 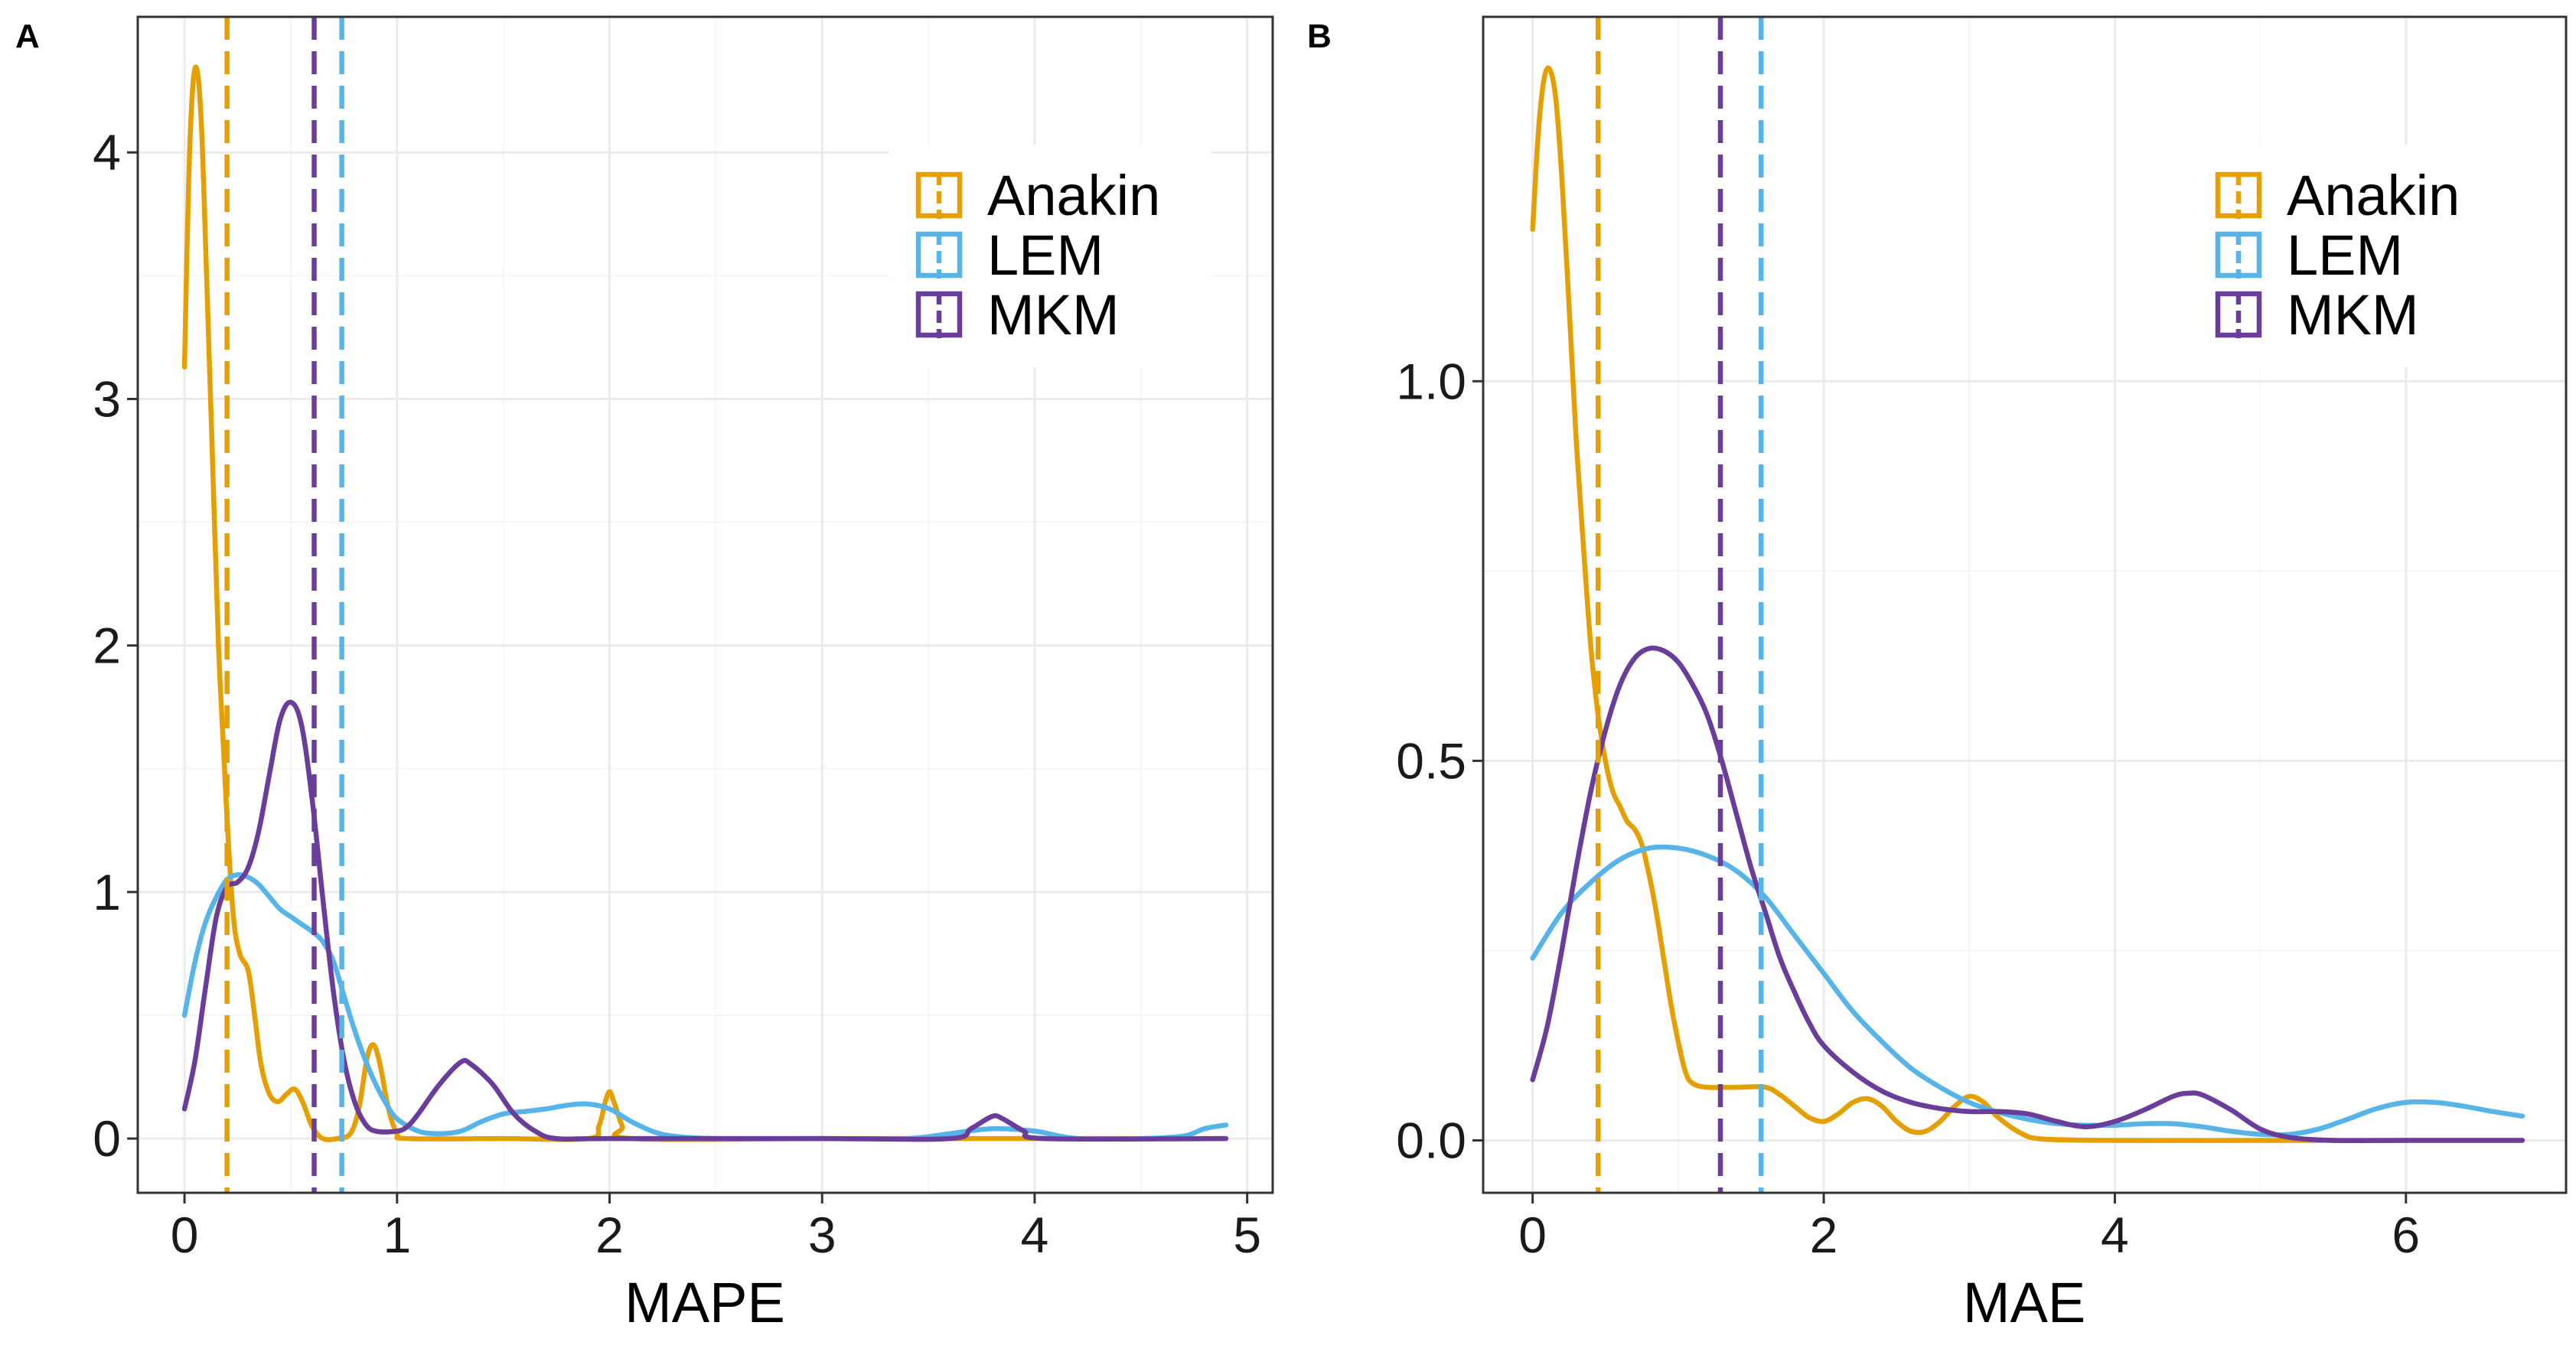 I want to click on panel-b-x-tick-label: 4, so click(x=2115, y=1235).